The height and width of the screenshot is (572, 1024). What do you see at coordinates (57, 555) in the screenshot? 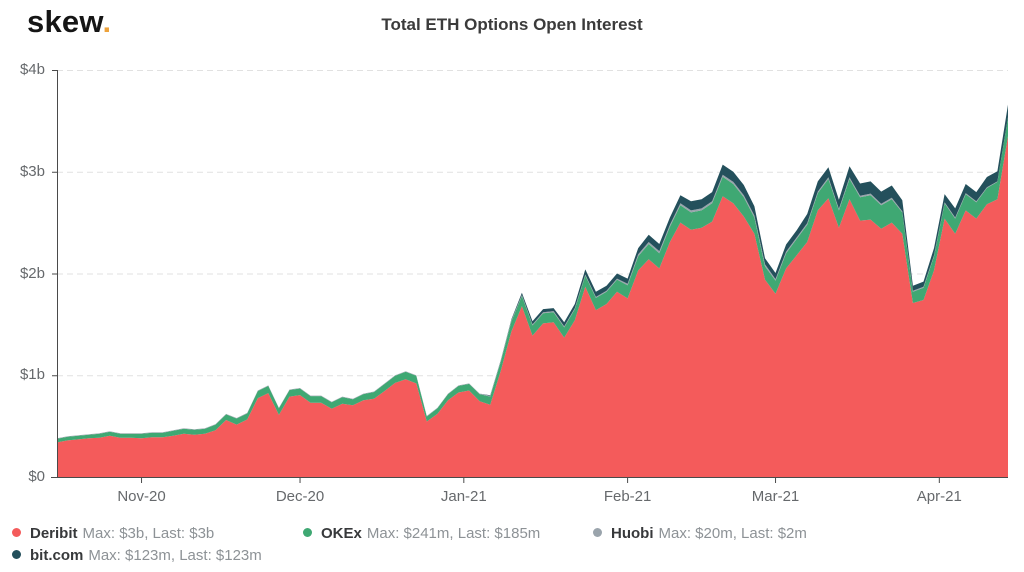
I see `legend-name-bitcom: bit.com` at bounding box center [57, 555].